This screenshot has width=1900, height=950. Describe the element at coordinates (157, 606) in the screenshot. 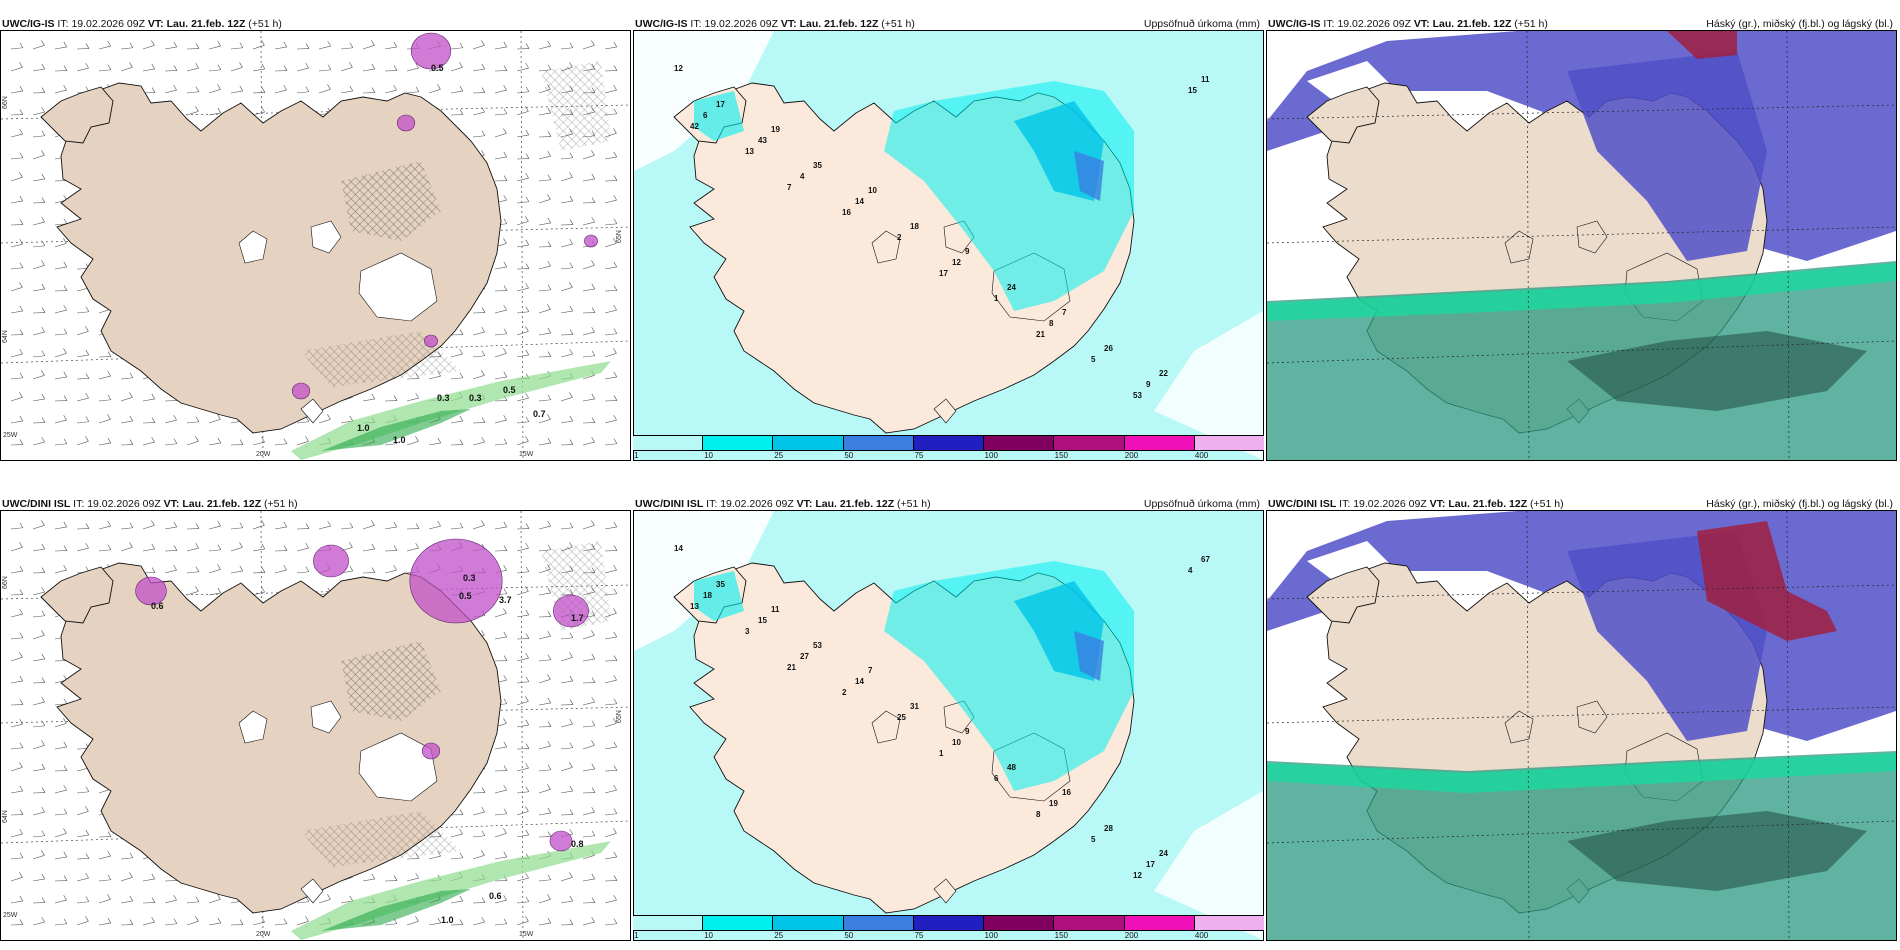

I see `value-label: 0.6` at that location.